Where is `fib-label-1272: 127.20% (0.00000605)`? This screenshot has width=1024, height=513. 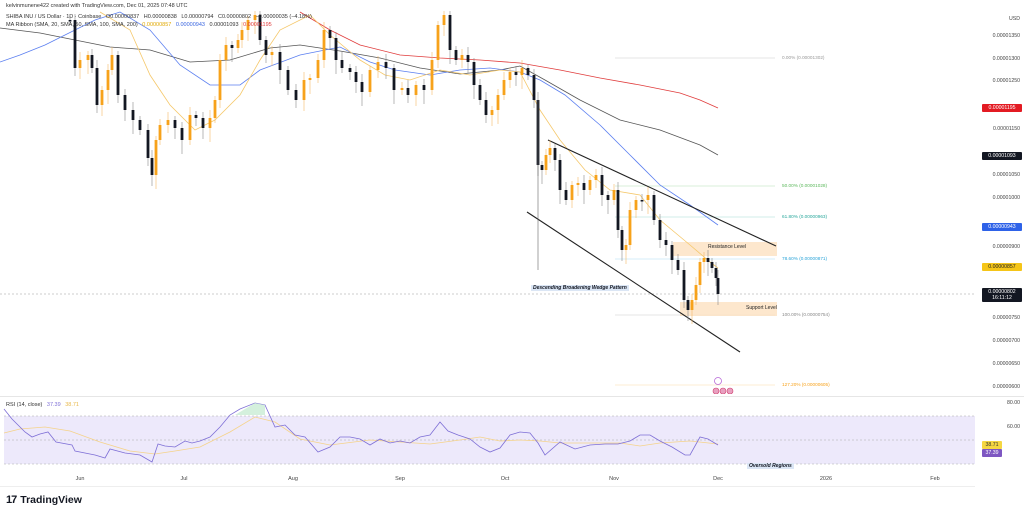
fib-label-1272: 127.20% (0.00000605) is located at coordinates (806, 384).